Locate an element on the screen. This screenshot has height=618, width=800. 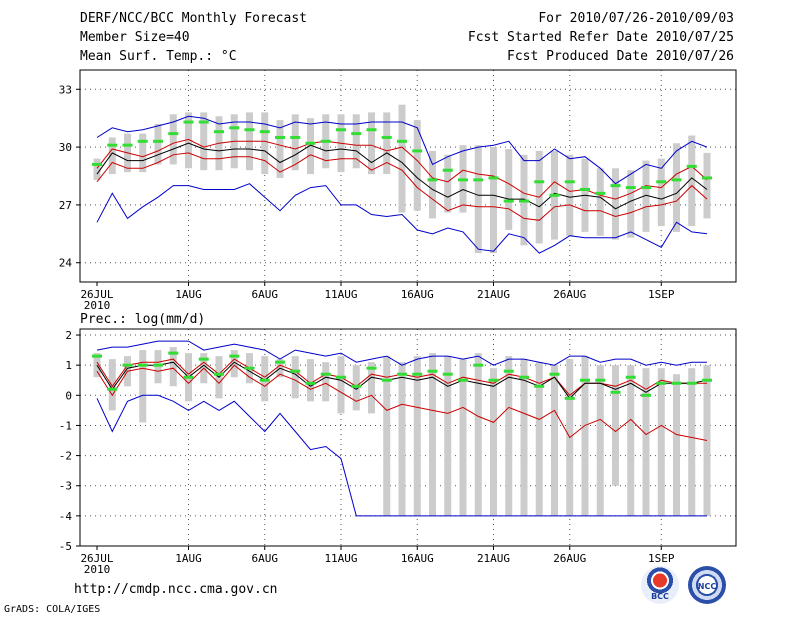
source-url: http://cmdp.ncc.cma.gov.cn is located at coordinates (176, 589).